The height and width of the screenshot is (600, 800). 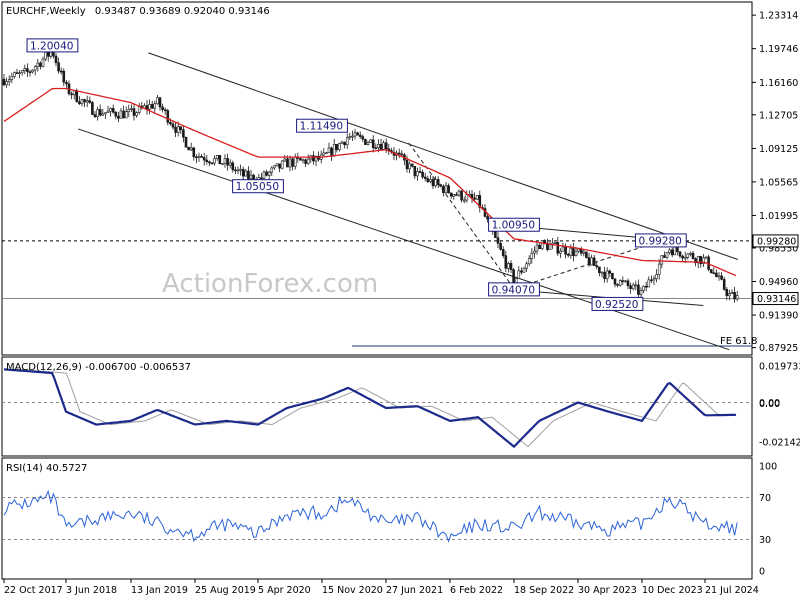 I want to click on macd-tick-label: 0.019733, so click(x=779, y=367).